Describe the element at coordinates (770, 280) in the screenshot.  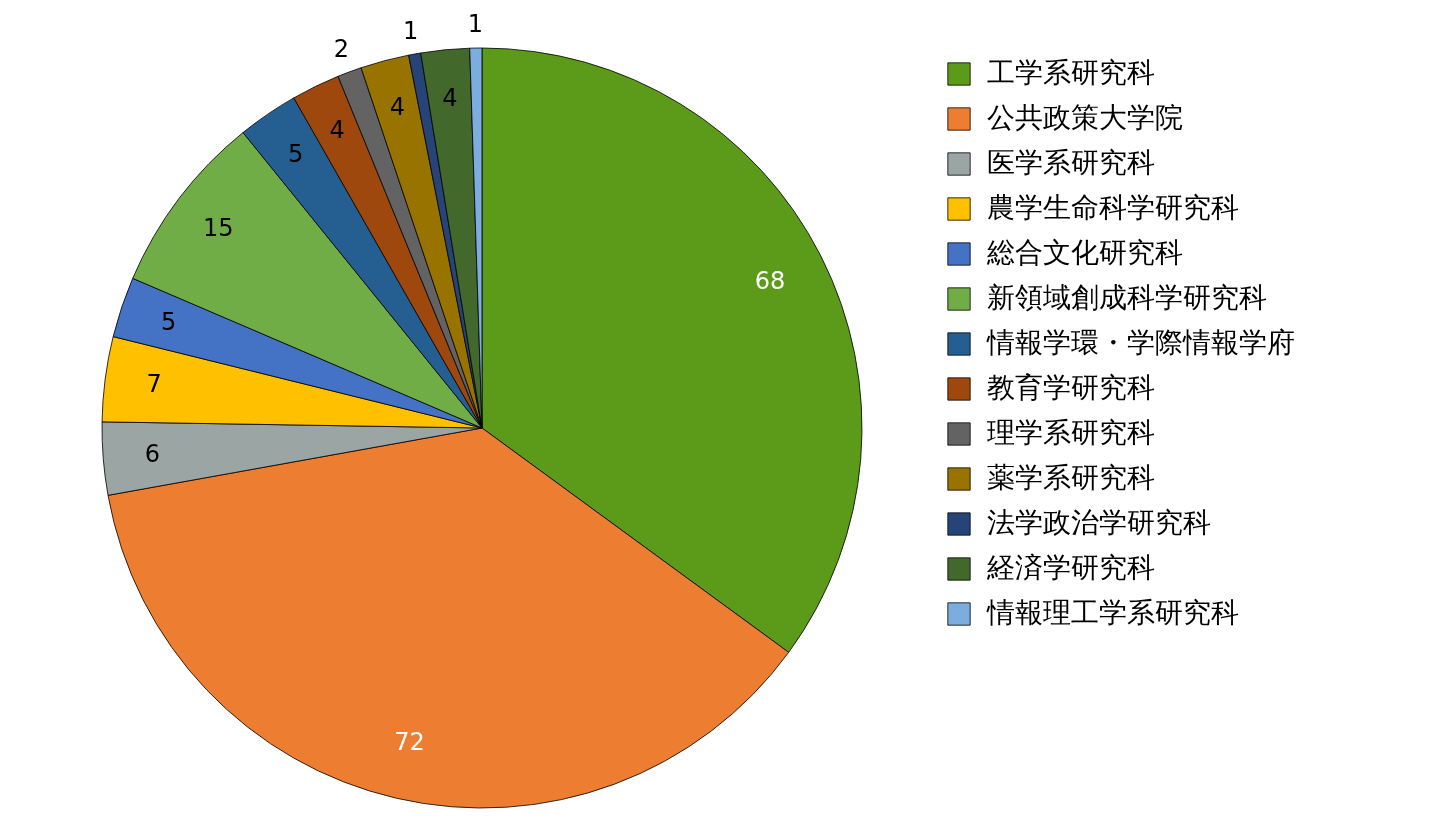
I see `data-label: 68` at that location.